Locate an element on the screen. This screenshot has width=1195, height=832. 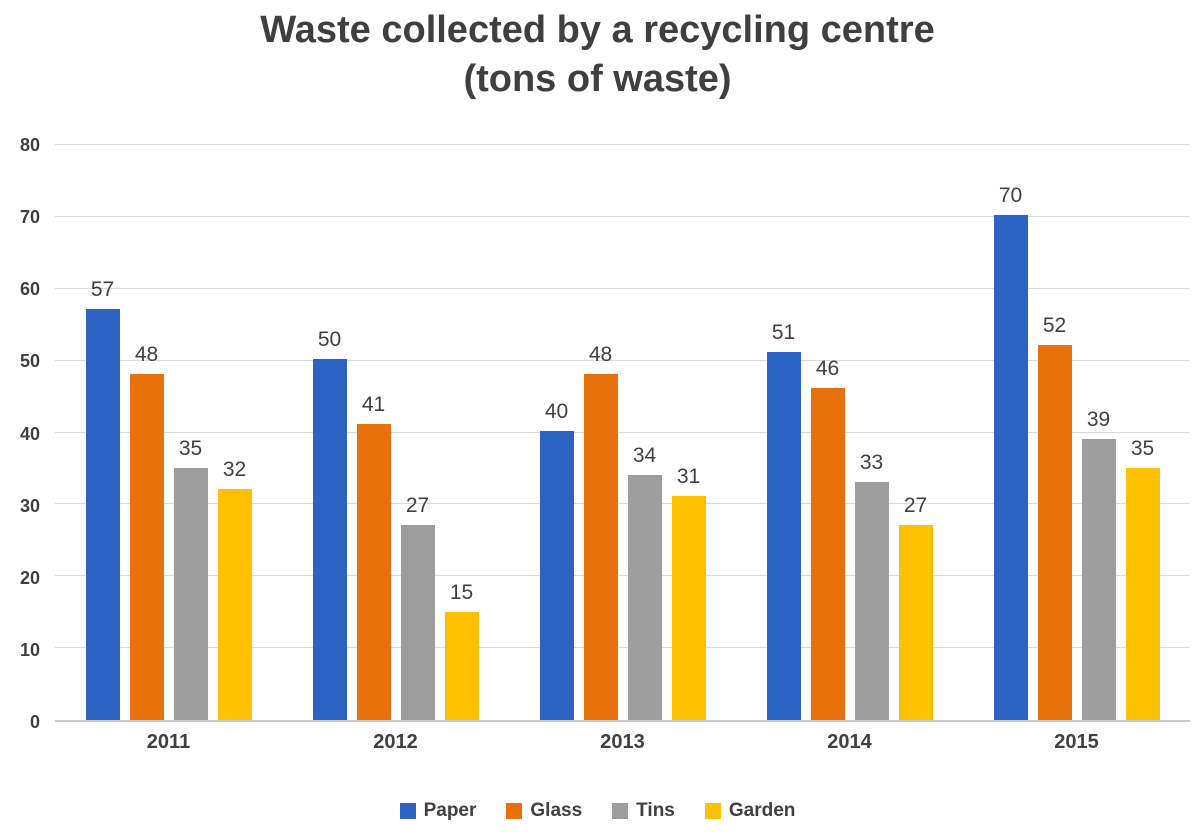
value-label-garden-2012: 15 is located at coordinates (461, 592).